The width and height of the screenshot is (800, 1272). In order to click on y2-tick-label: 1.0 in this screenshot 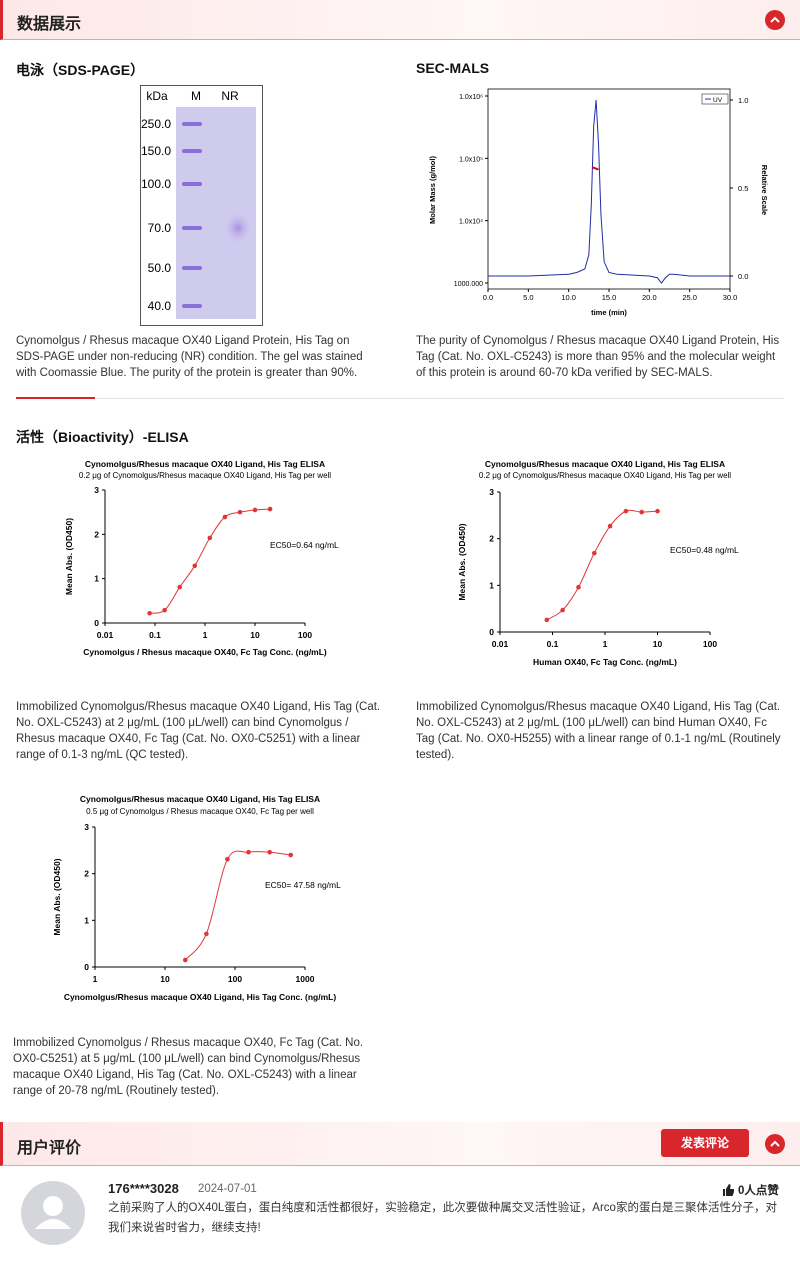, I will do `click(743, 100)`.